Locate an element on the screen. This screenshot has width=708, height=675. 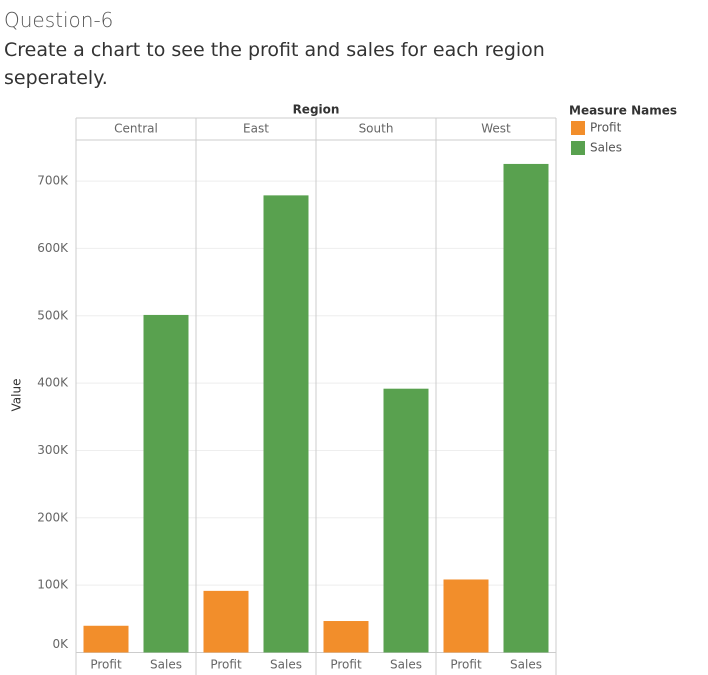
legend-label: Sales is located at coordinates (606, 148).